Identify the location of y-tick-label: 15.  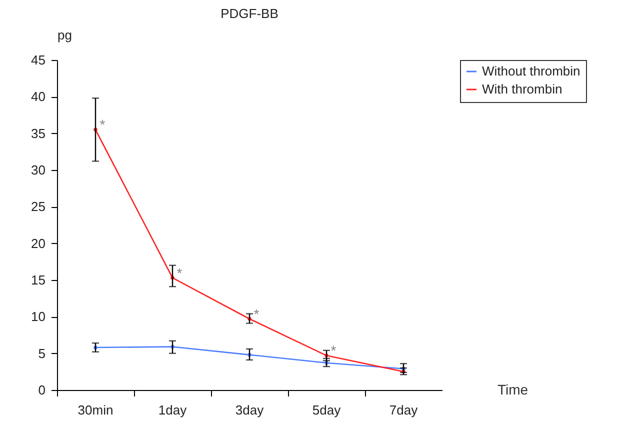
(38, 280).